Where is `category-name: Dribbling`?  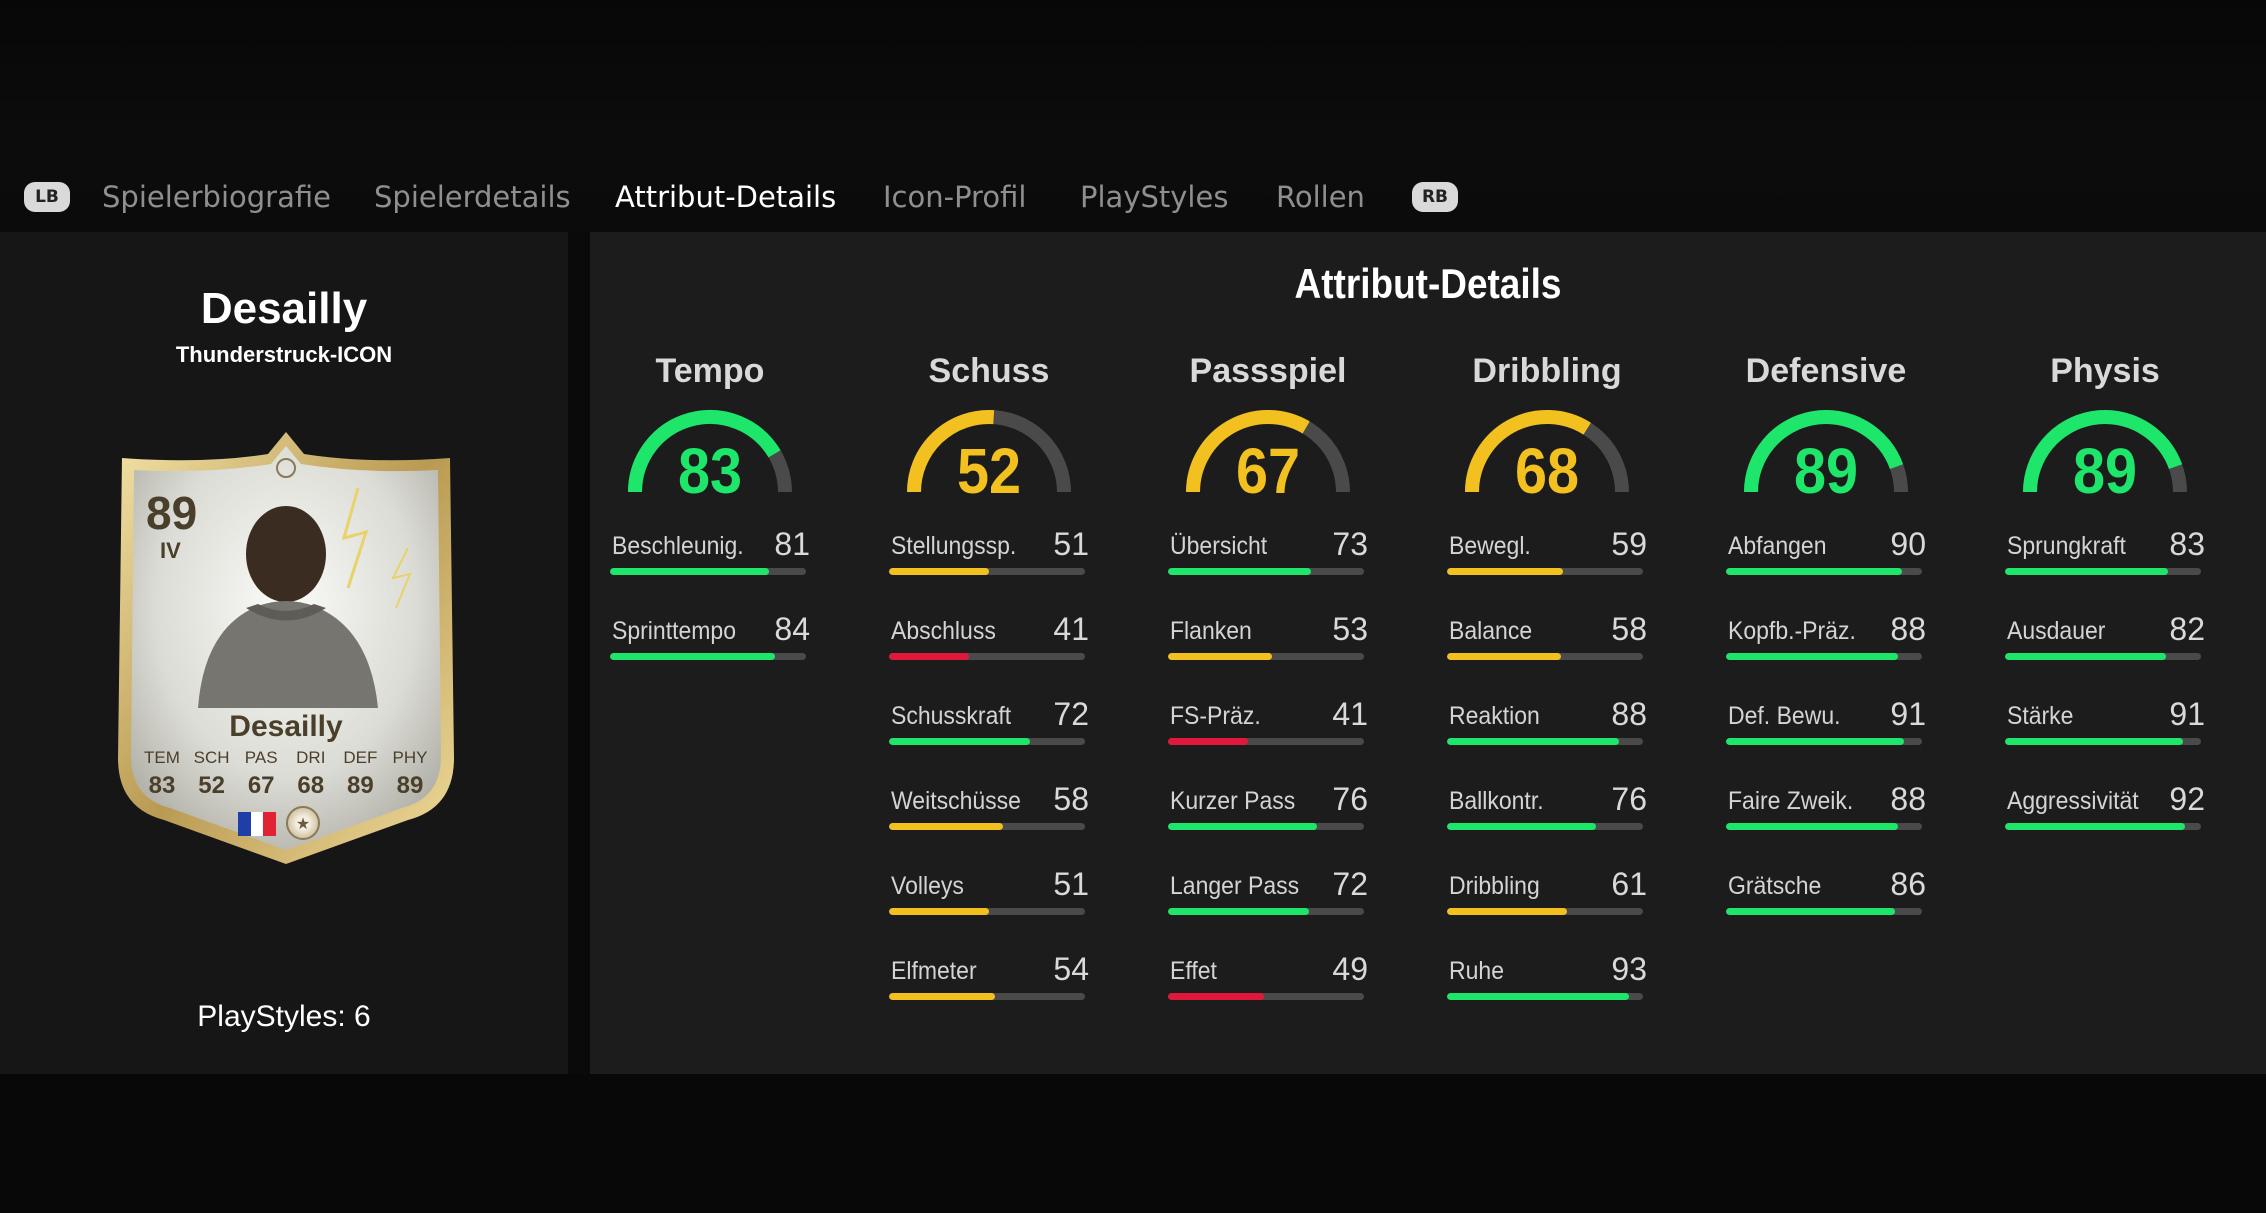
category-name: Dribbling is located at coordinates (1547, 371).